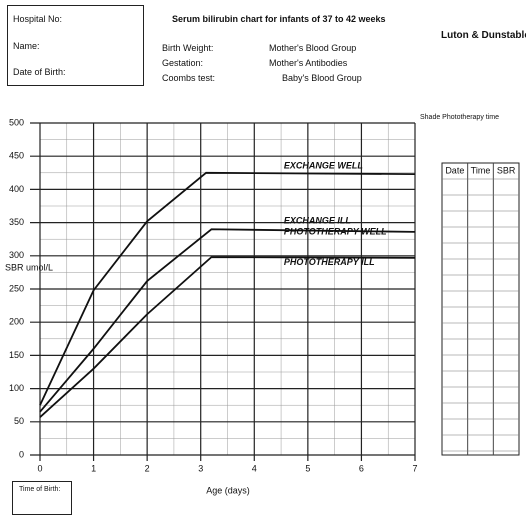 The image size is (526, 519). I want to click on y-tick-label: 250, so click(16, 288).